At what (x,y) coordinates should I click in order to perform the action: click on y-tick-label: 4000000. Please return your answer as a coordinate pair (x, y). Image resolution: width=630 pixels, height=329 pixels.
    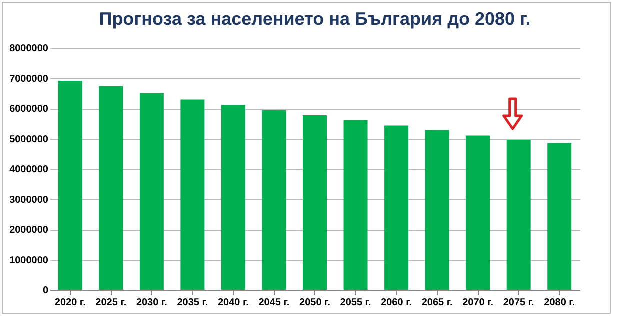
    Looking at the image, I should click on (29, 170).